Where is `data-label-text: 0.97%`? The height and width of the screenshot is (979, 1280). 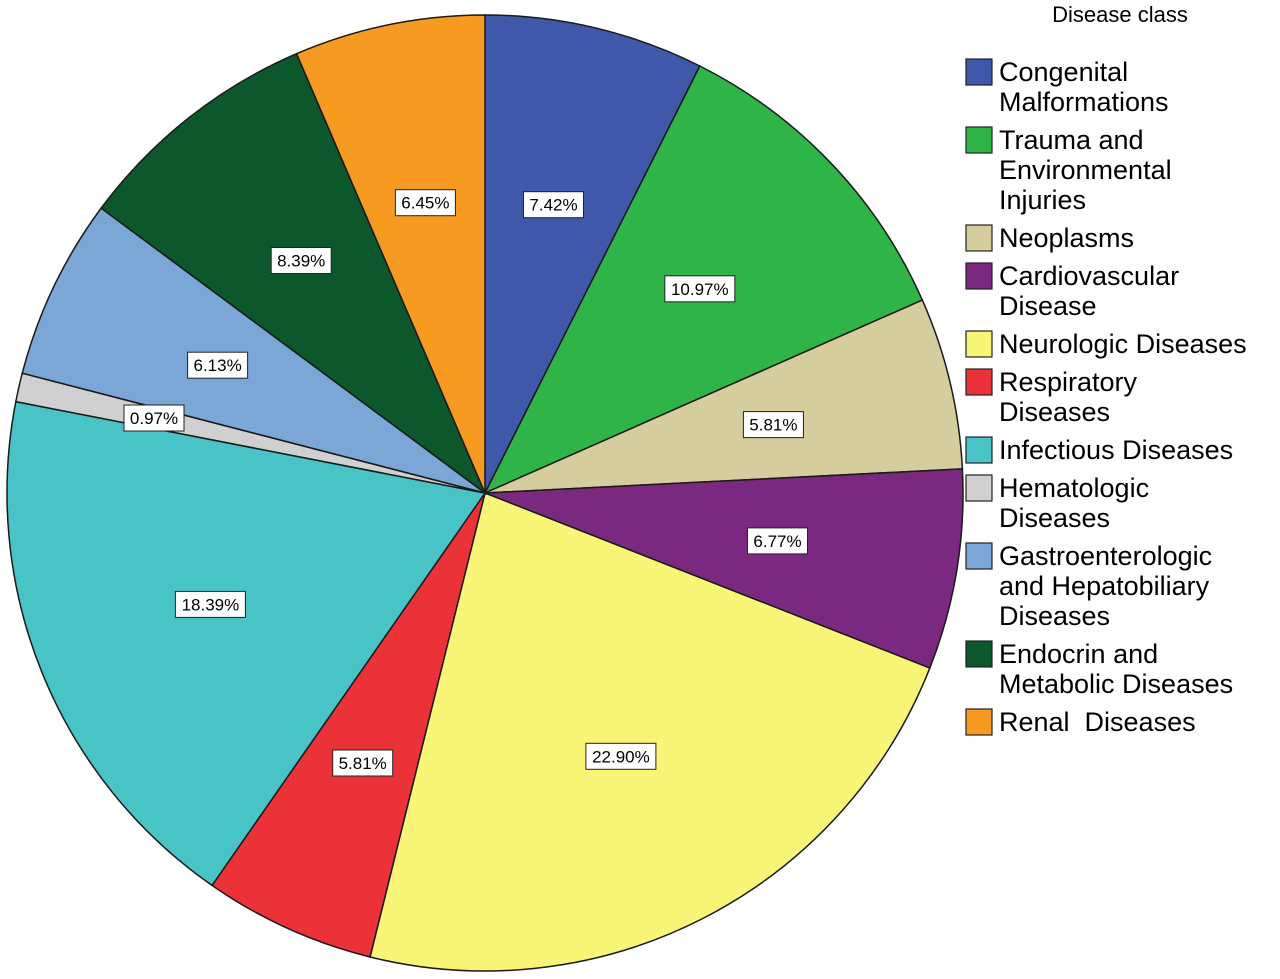 data-label-text: 0.97% is located at coordinates (154, 418).